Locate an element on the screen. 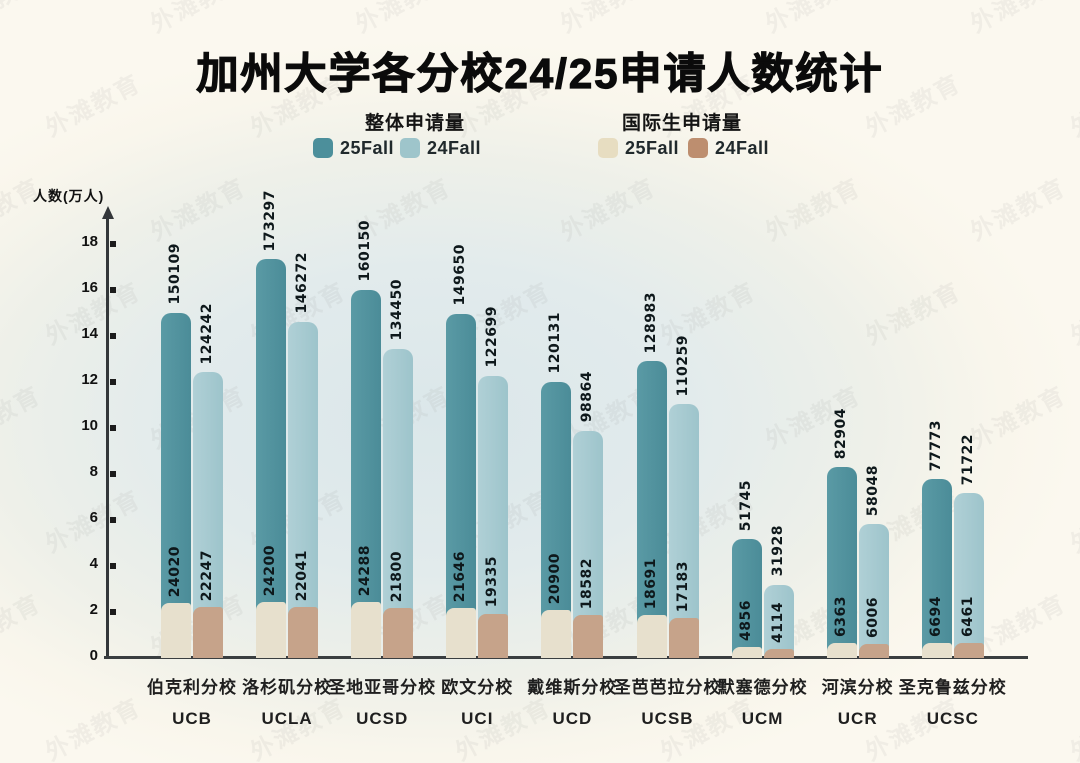 This screenshot has height=763, width=1080. bar-intl-24fall-UCSB is located at coordinates (683, 638).